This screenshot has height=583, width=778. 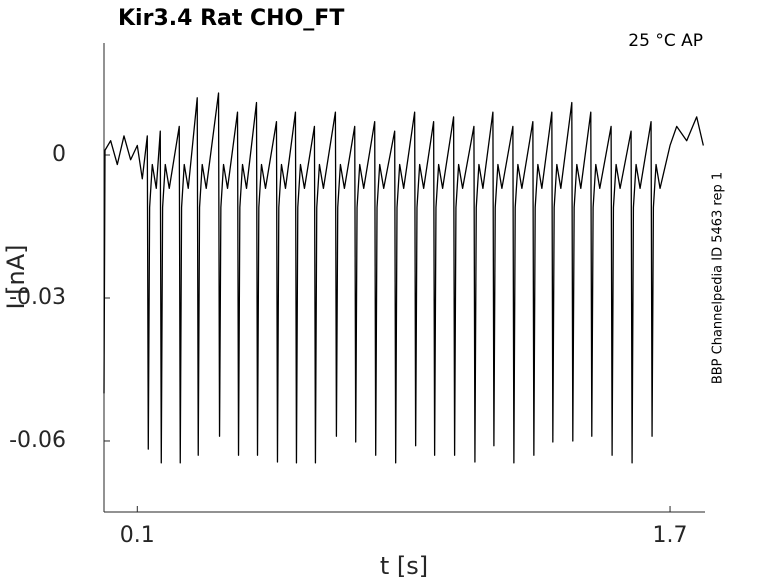 What do you see at coordinates (137, 535) in the screenshot?
I see `x-tick-label: 0.1` at bounding box center [137, 535].